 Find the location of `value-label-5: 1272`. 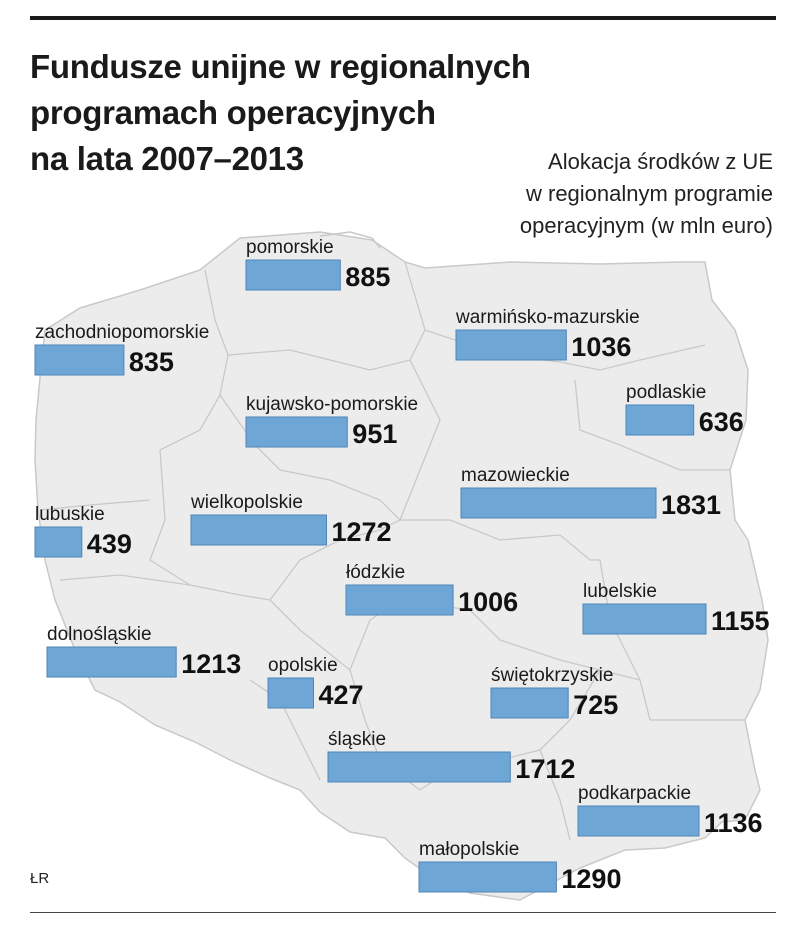

value-label-5: 1272 is located at coordinates (362, 532).